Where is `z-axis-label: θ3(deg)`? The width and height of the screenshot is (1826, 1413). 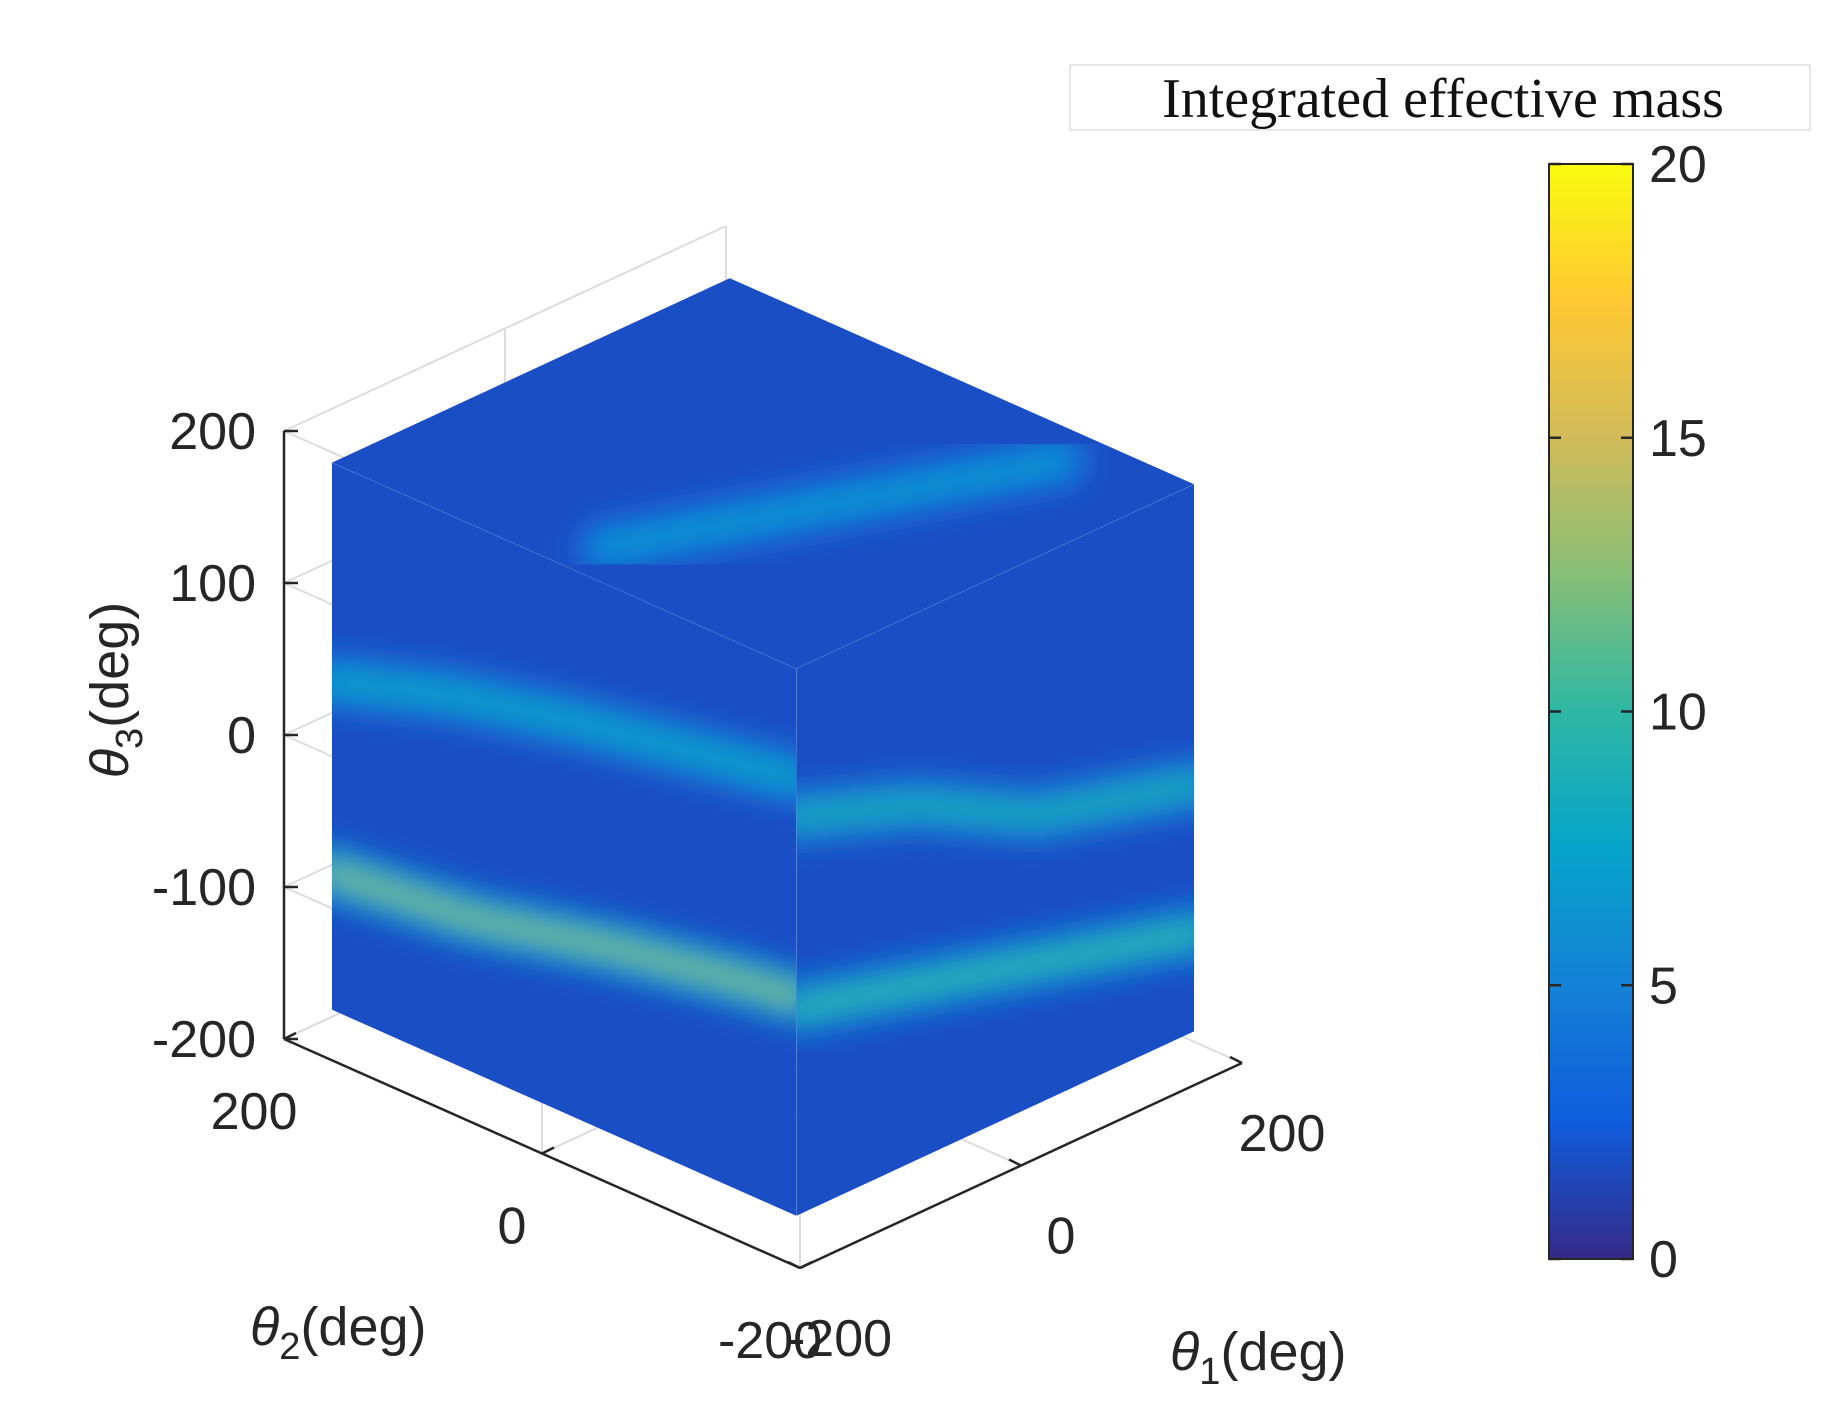 z-axis-label: θ3(deg) is located at coordinates (115, 690).